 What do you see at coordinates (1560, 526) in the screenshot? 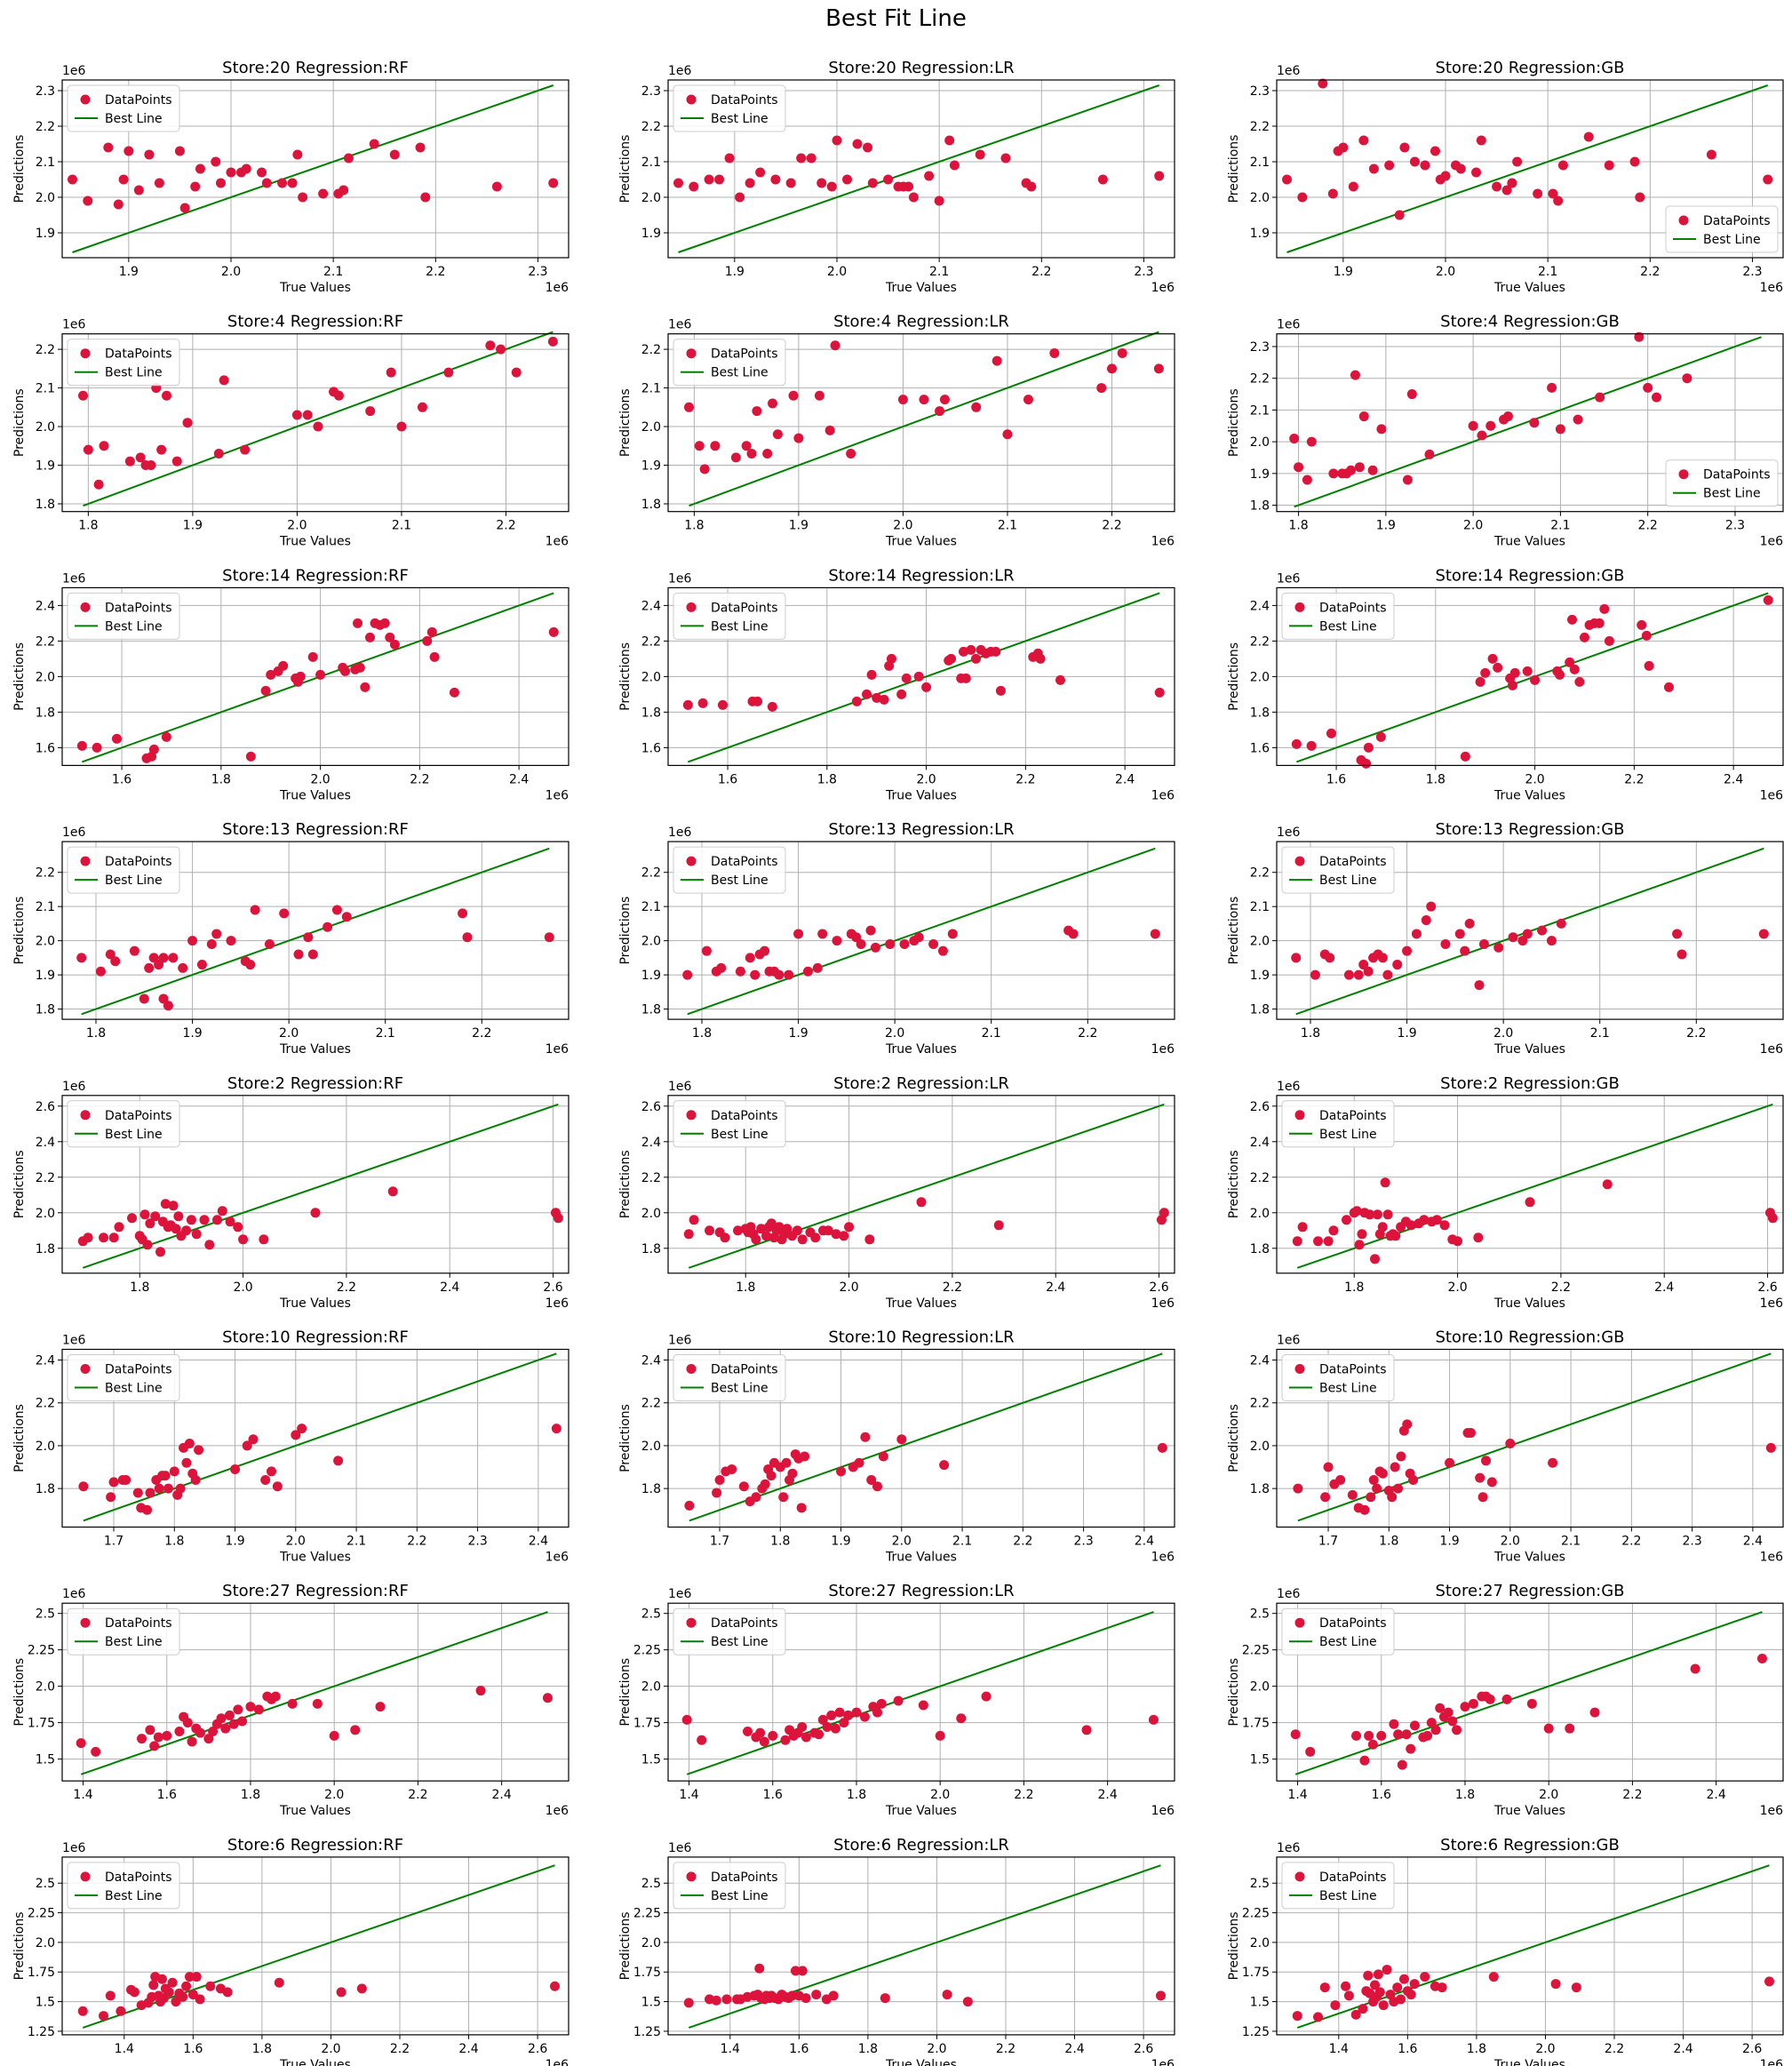
I see `x-tick-label: 2.1` at bounding box center [1560, 526].